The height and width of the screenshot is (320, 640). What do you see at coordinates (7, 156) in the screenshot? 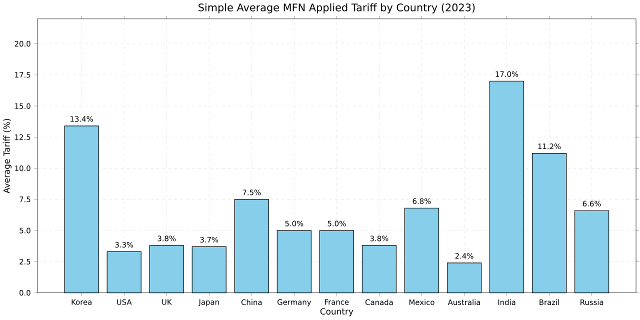
I see `y-axis-title: Average Tariff (%)` at bounding box center [7, 156].